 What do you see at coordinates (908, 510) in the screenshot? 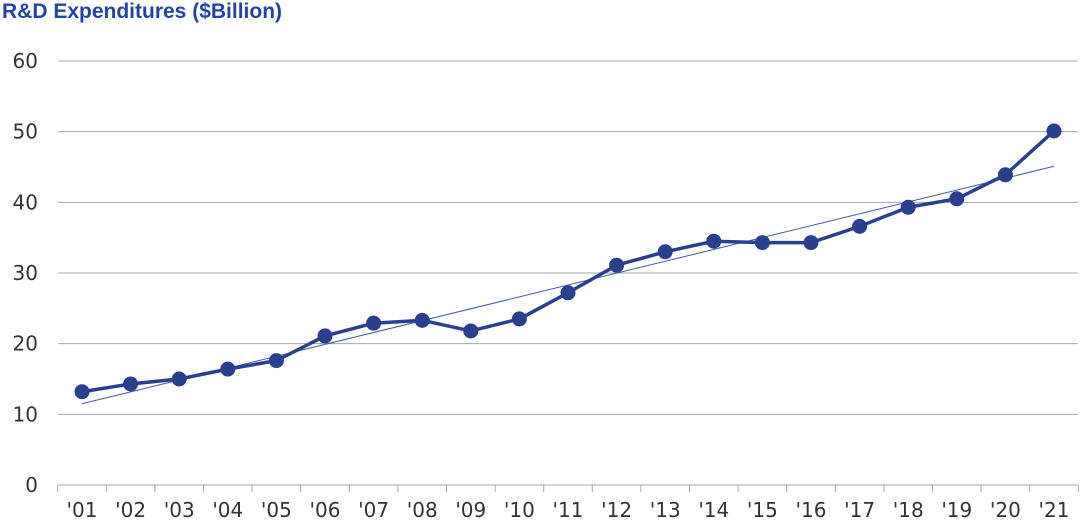
I see `x-tick-label: '18` at bounding box center [908, 510].